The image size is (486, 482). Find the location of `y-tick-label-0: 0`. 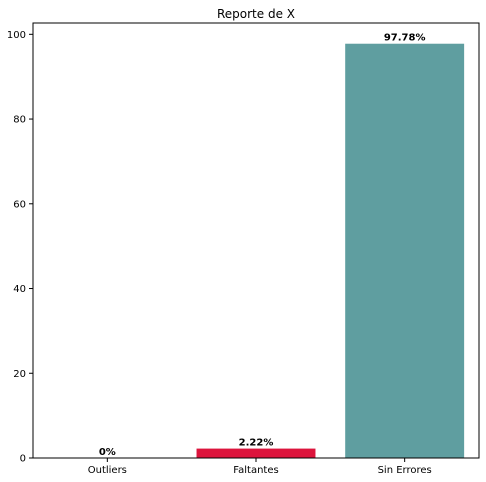

y-tick-label-0: 0 is located at coordinates (23, 459).